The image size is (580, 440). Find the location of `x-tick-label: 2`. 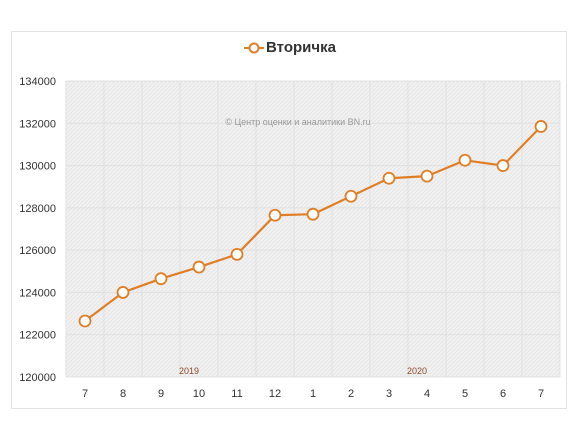

x-tick-label: 2 is located at coordinates (351, 394).